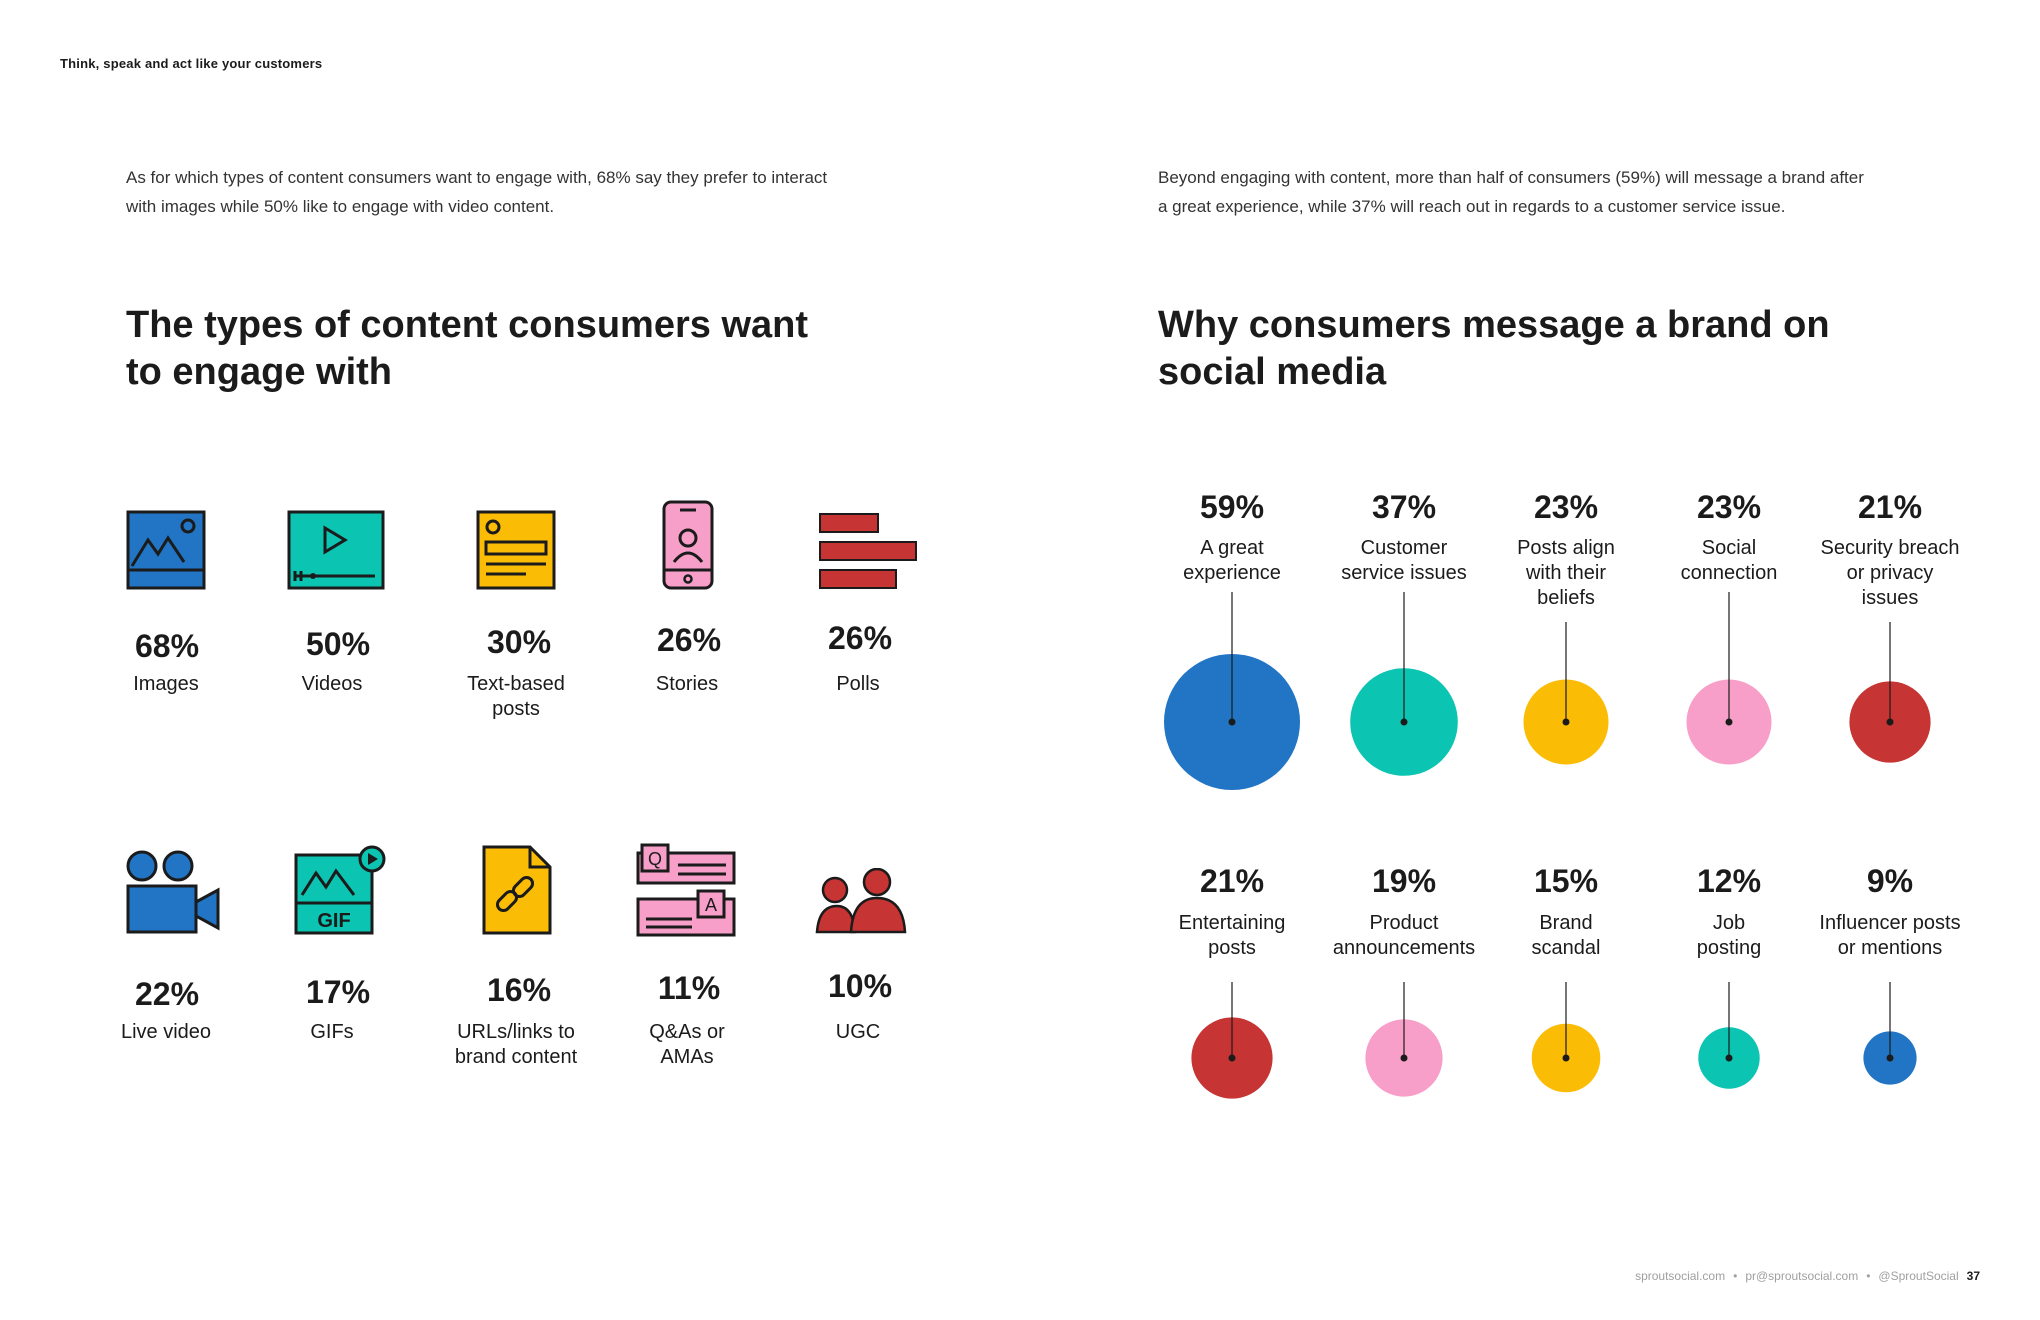 This screenshot has height=1320, width=2040. What do you see at coordinates (332, 1032) in the screenshot?
I see `stat-gifs-label: GIFs` at bounding box center [332, 1032].